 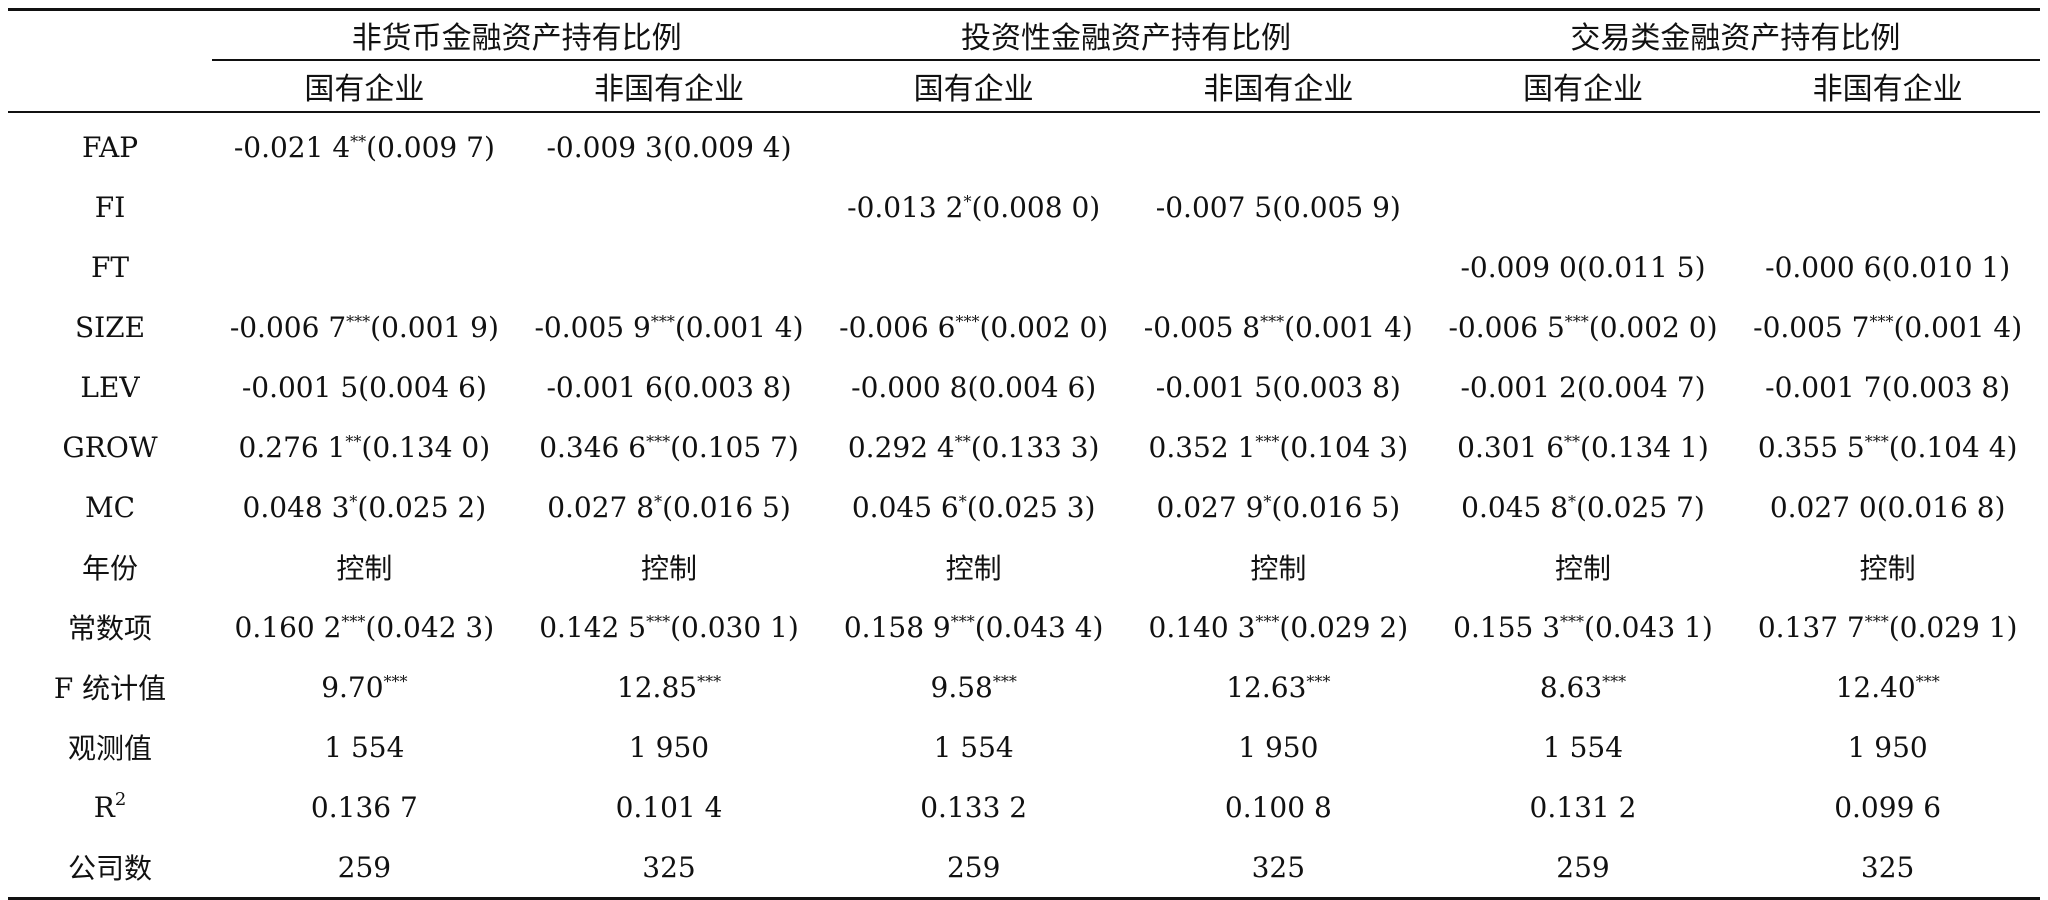 I want to click on coefficient: 0.045 8, so click(x=1515, y=507).